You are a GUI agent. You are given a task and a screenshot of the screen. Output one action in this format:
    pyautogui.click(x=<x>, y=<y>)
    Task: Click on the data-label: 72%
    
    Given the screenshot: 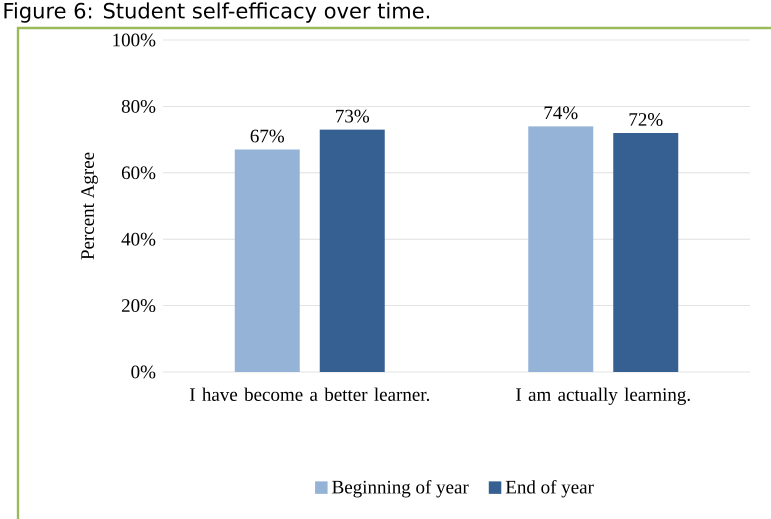 What is the action you would take?
    pyautogui.click(x=646, y=119)
    